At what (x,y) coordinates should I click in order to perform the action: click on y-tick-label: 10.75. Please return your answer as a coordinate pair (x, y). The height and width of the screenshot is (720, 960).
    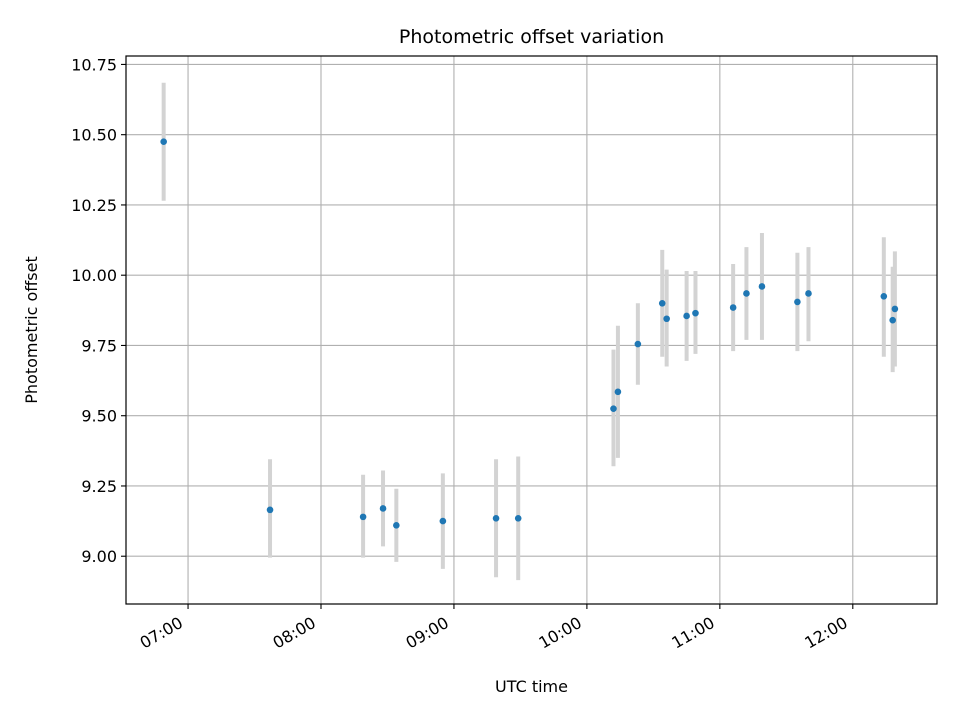
    Looking at the image, I should click on (94, 64).